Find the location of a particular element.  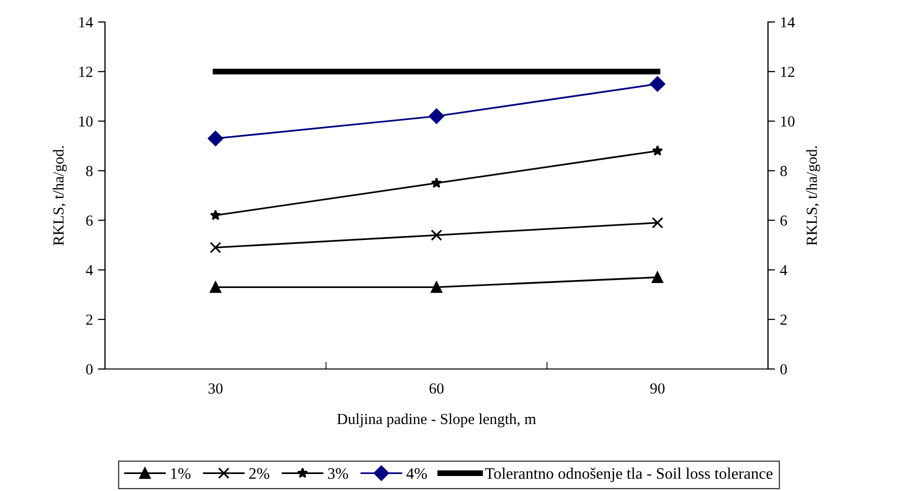

y-tick-label: 10 is located at coordinates (86, 121).